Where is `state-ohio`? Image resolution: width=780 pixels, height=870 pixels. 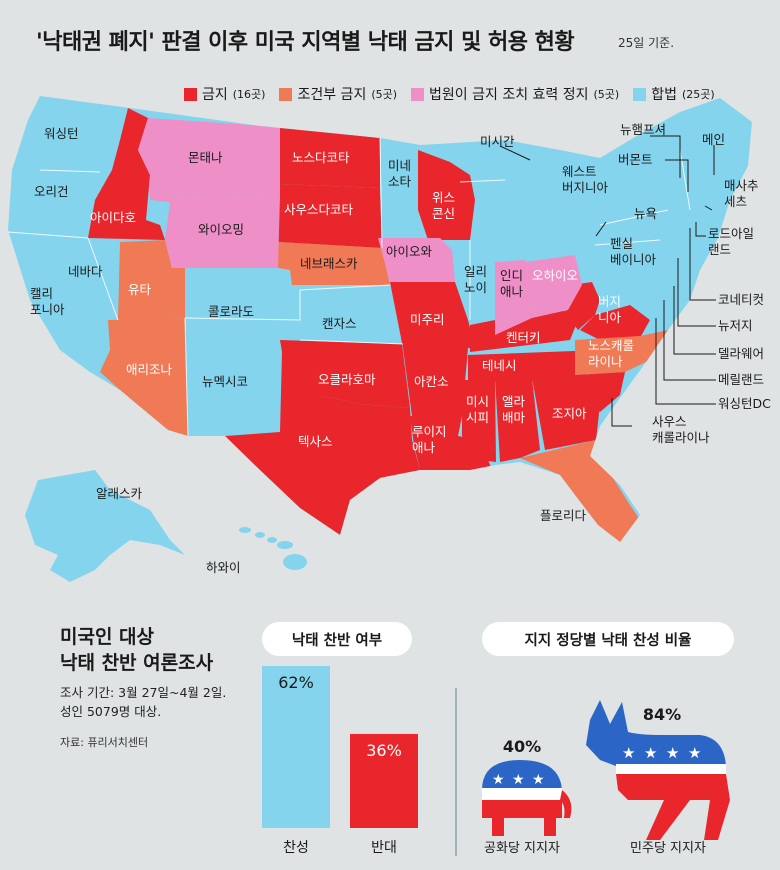
state-ohio is located at coordinates (553, 286).